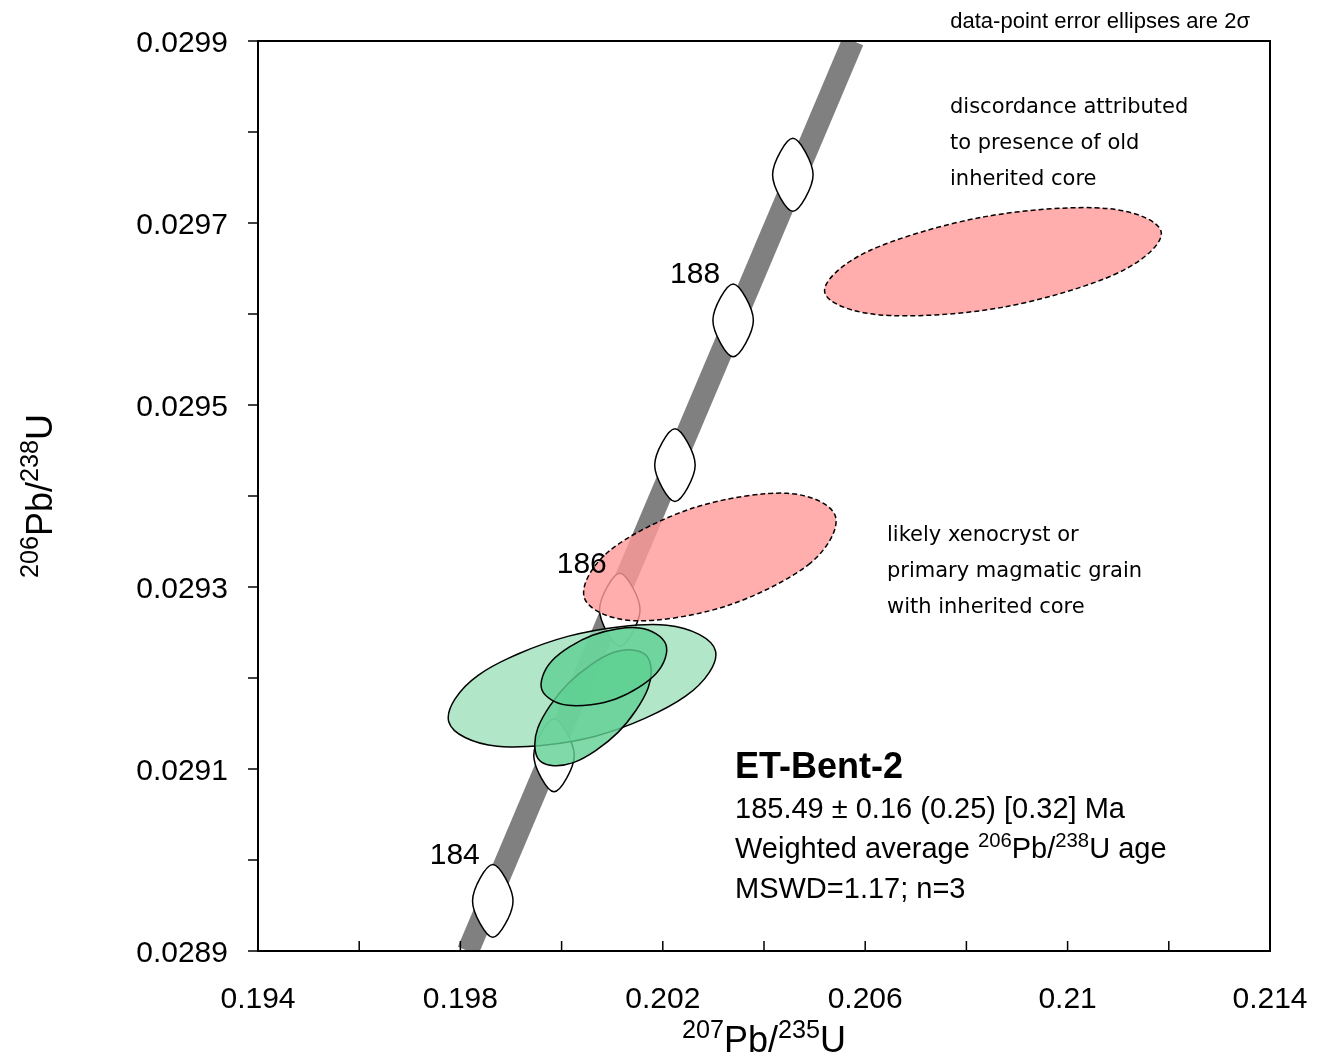  What do you see at coordinates (182, 769) in the screenshot?
I see `y-tick-label: 0.0291` at bounding box center [182, 769].